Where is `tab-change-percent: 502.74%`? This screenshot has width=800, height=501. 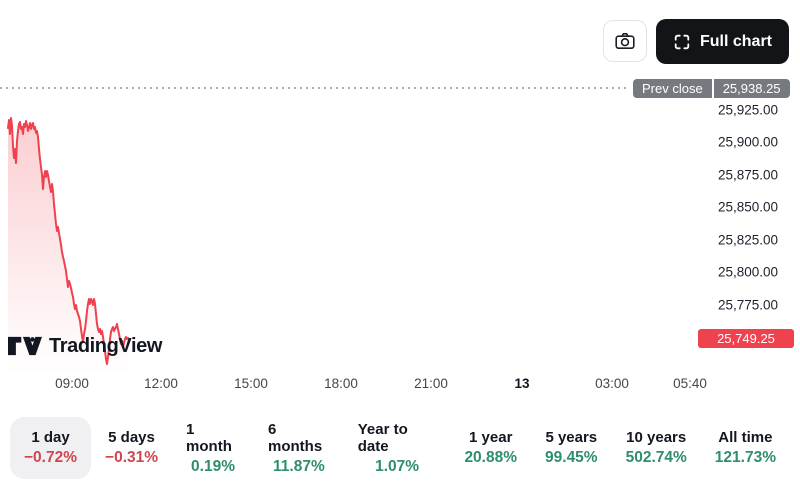 tab-change-percent: 502.74% is located at coordinates (656, 457).